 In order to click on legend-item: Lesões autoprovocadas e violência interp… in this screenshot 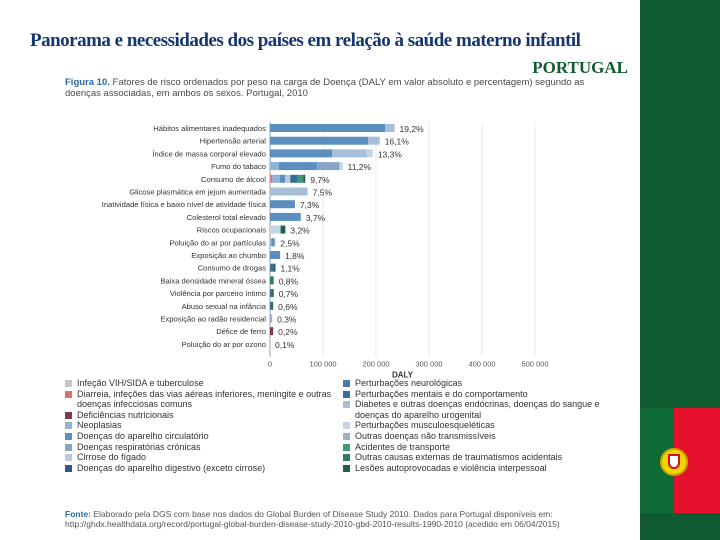, I will do `click(478, 468)`.